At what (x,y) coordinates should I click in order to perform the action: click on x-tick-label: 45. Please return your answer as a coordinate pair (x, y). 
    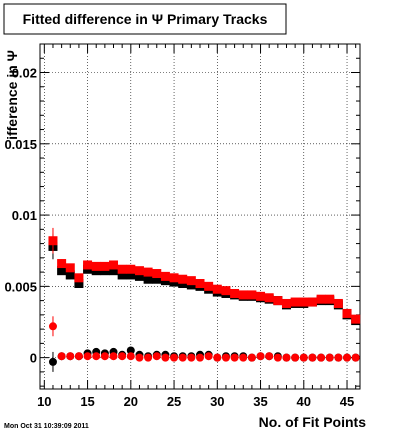
    Looking at the image, I should click on (347, 401).